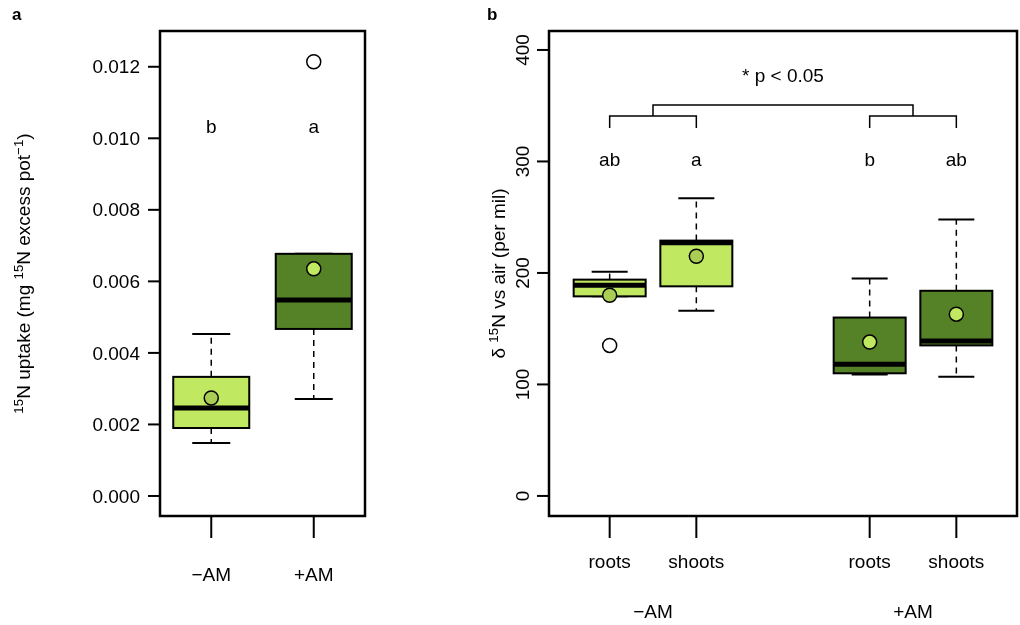 The height and width of the screenshot is (625, 1020). I want to click on y-tick-label: 0.012, so click(116, 67).